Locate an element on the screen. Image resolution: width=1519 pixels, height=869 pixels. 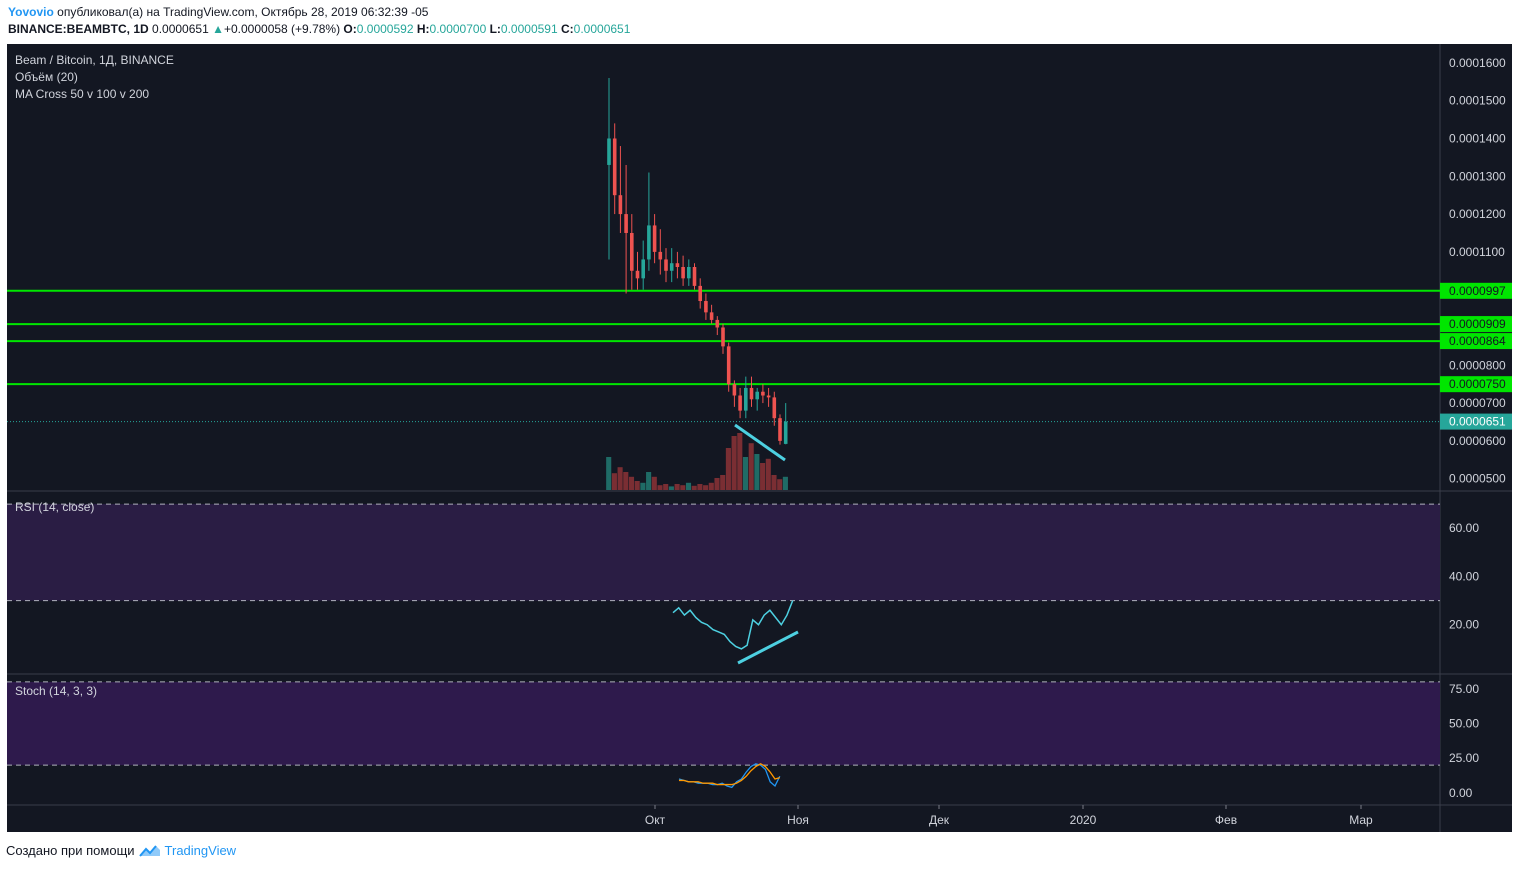
rsi-band is located at coordinates (723, 552).